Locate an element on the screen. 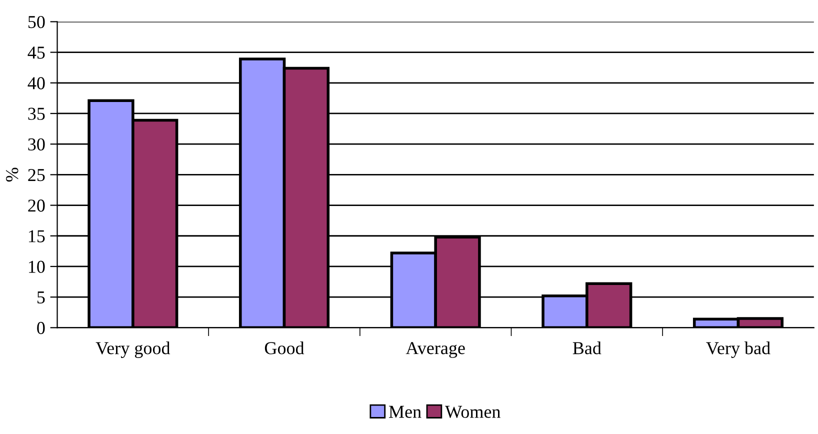 This screenshot has width=818, height=434. y-tick-label: 10 is located at coordinates (36, 266).